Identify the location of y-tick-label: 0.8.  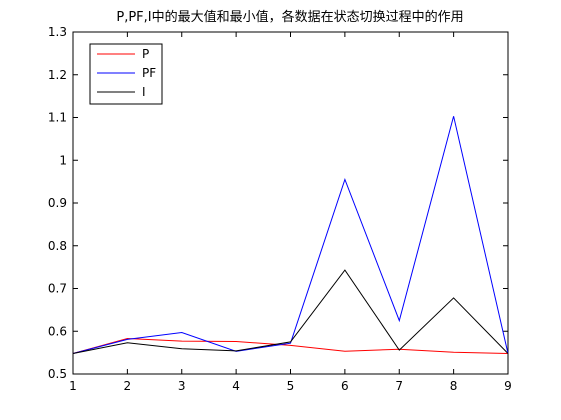
(57, 246).